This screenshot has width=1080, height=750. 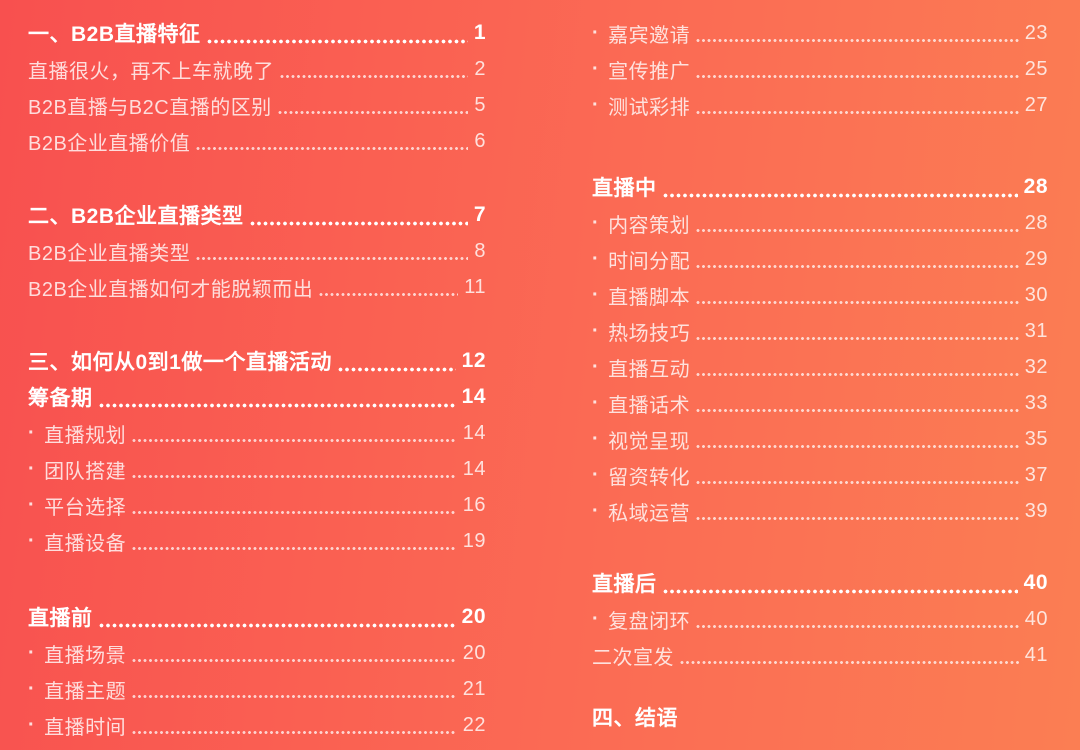 What do you see at coordinates (820, 511) in the screenshot?
I see `toc-entry: · 私域运营 39` at bounding box center [820, 511].